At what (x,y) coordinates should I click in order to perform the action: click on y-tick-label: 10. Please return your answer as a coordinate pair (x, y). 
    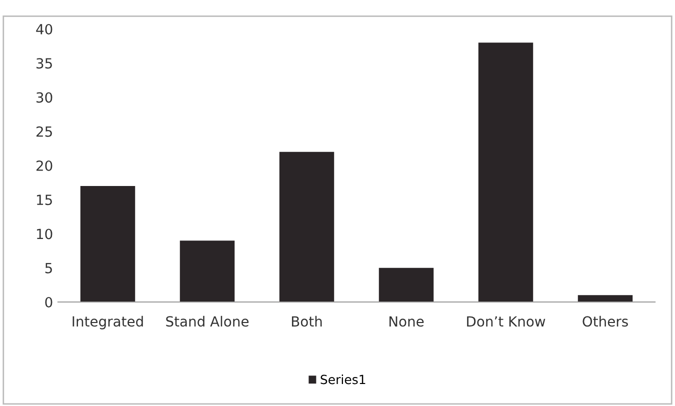
    Looking at the image, I should click on (44, 234).